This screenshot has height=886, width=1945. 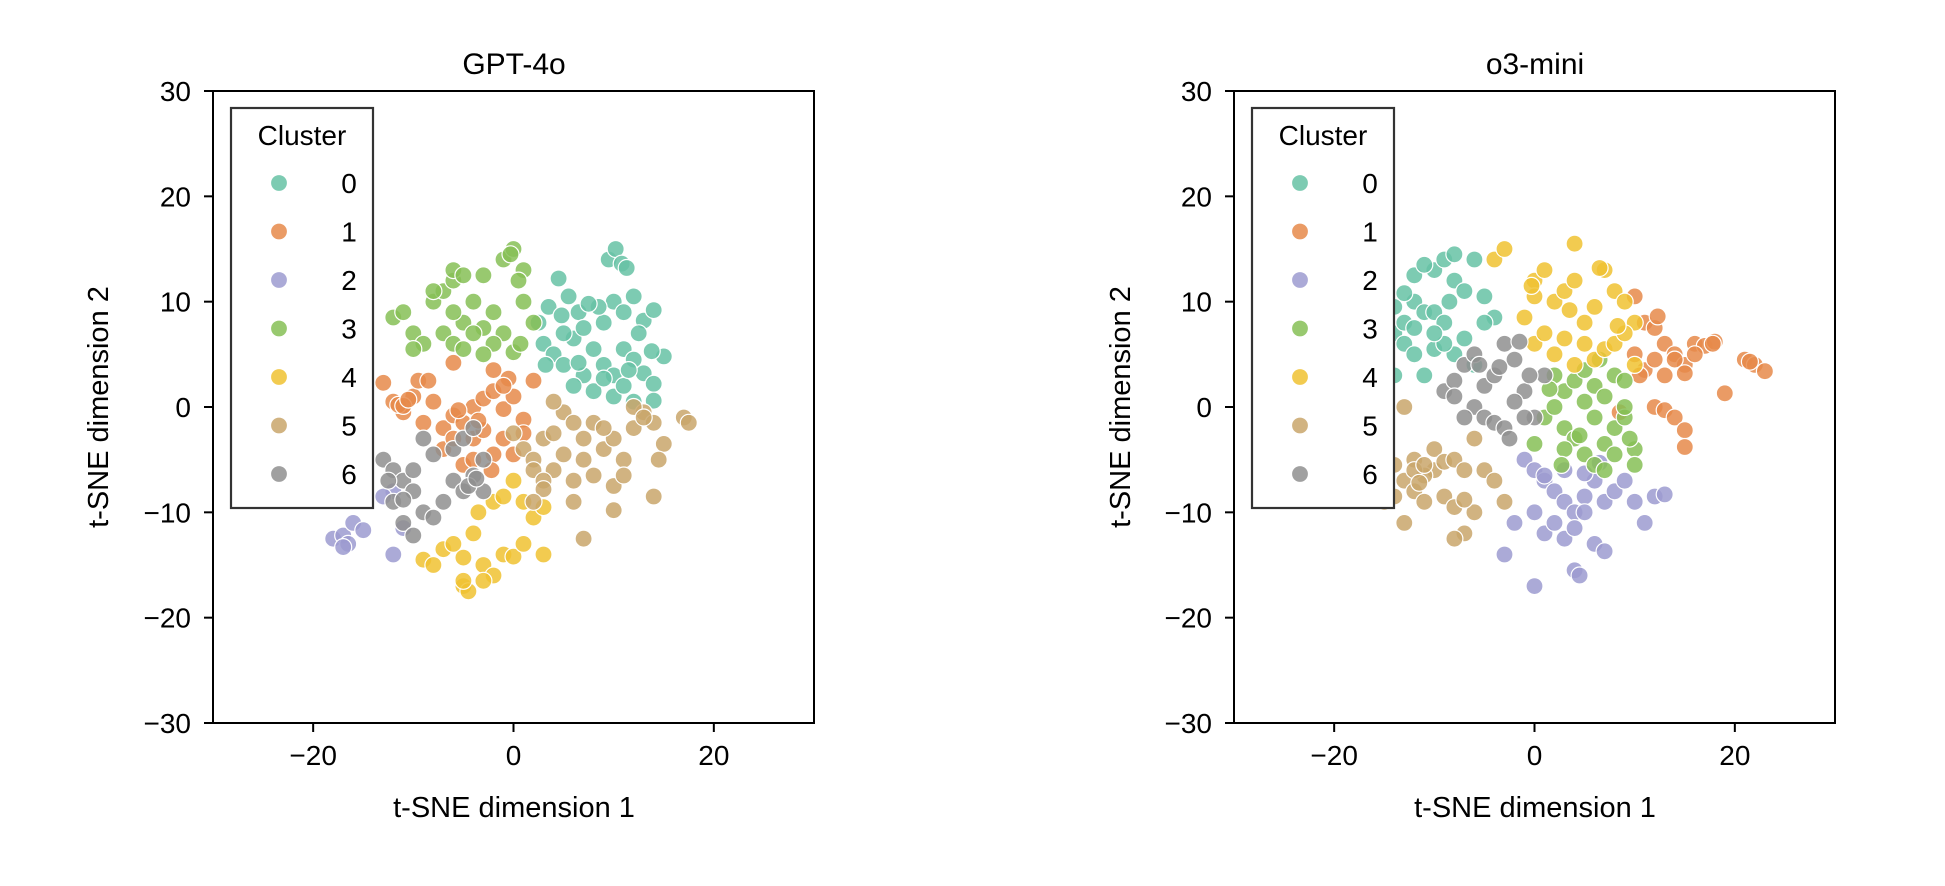 I want to click on o3-mini-legend-label-0: 0, so click(x=1370, y=183).